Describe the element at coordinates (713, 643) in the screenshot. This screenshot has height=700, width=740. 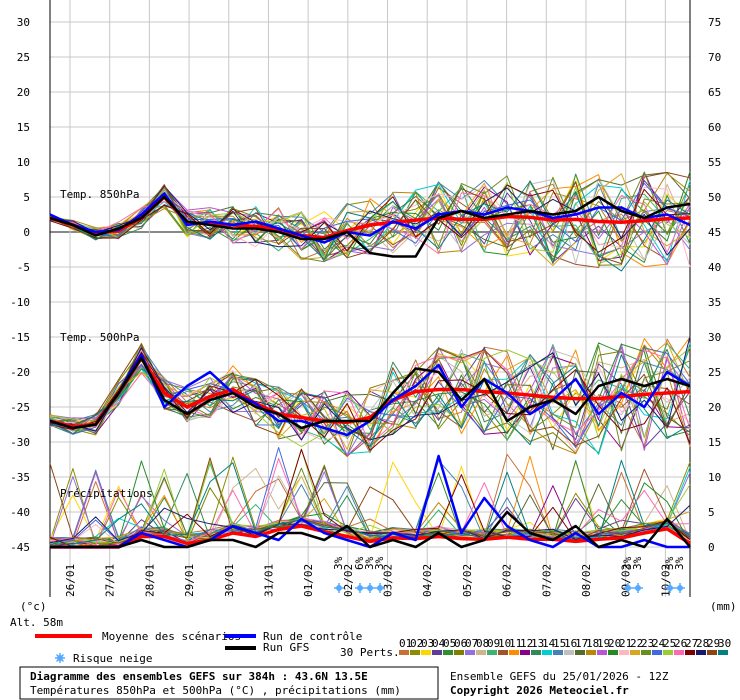
I see `pert-legend-id: 29` at that location.